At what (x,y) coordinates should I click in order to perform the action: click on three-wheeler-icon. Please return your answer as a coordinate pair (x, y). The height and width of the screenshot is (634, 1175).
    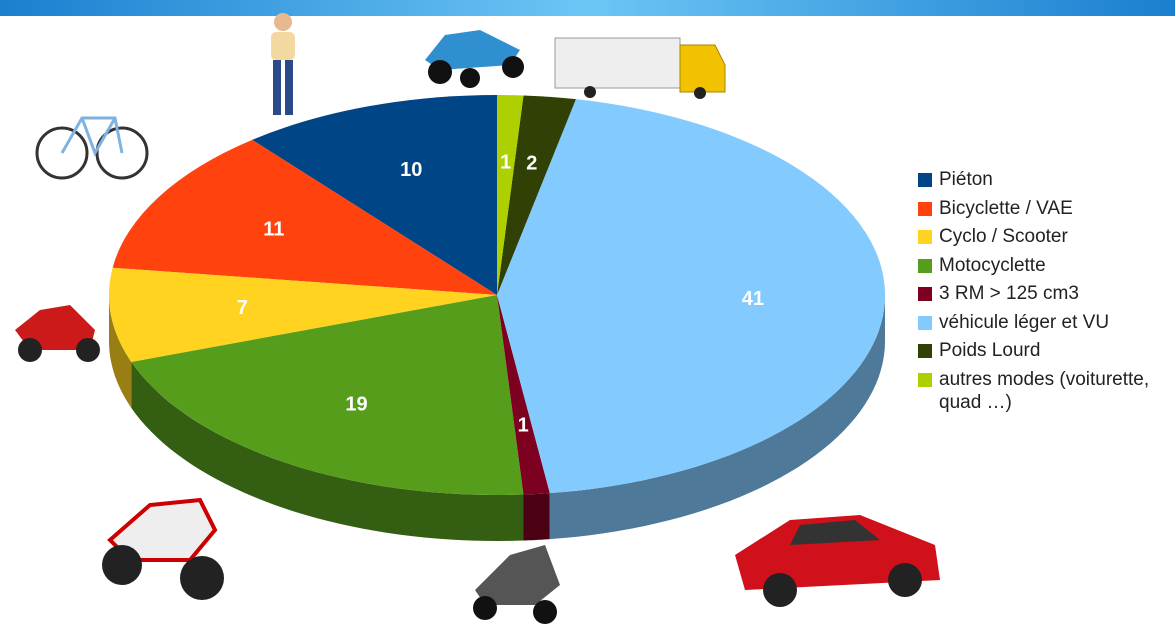
    Looking at the image, I should click on (516, 584).